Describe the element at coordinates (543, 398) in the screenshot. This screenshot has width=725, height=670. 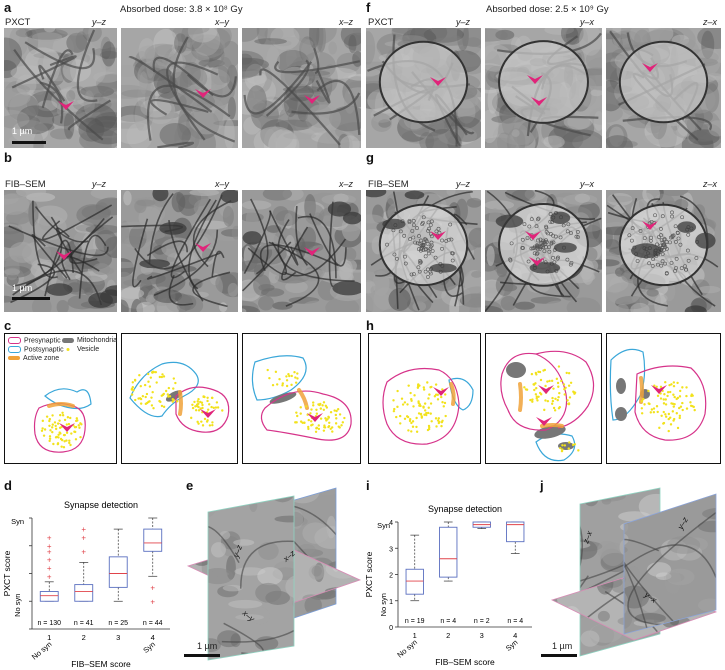
I see `drawing-h2` at that location.